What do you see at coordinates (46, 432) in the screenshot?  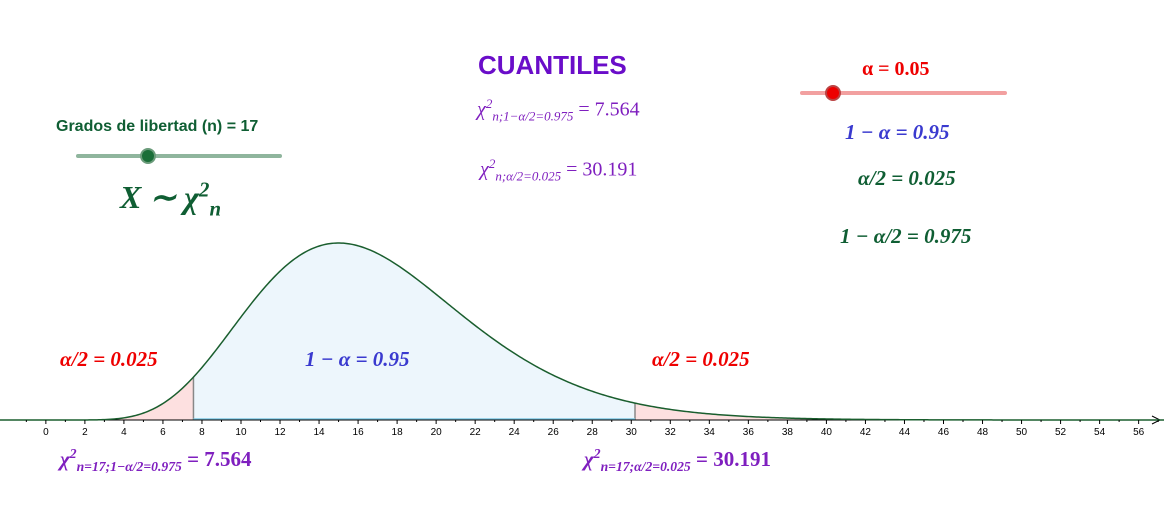 I see `tick-label: 0` at bounding box center [46, 432].